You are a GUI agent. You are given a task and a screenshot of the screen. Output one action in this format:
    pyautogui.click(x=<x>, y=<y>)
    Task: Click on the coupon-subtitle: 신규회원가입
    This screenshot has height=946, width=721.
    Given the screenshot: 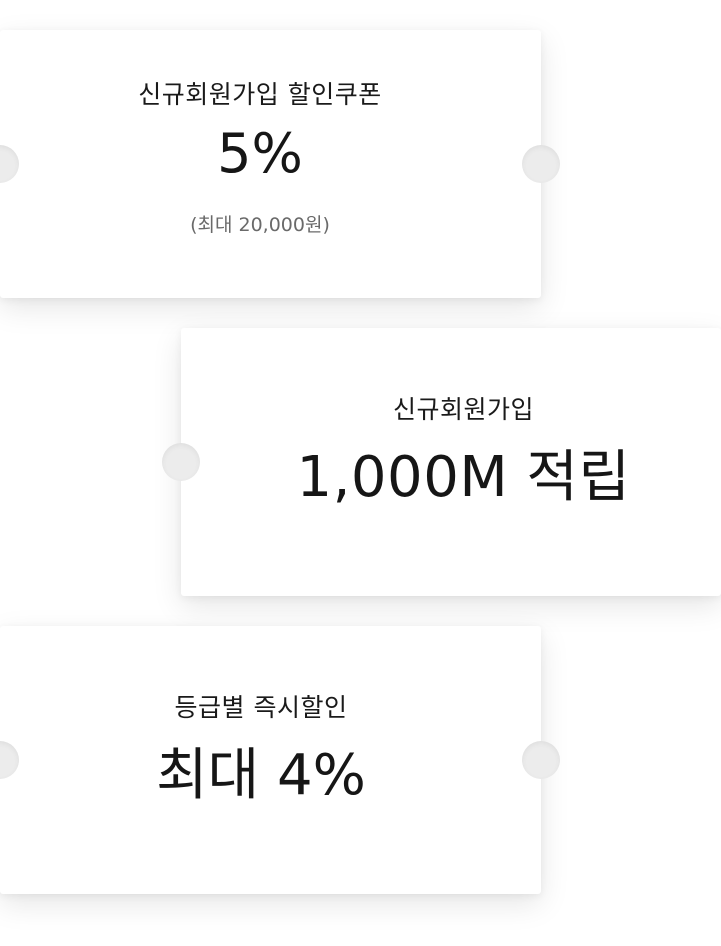 What is the action you would take?
    pyautogui.click(x=463, y=409)
    